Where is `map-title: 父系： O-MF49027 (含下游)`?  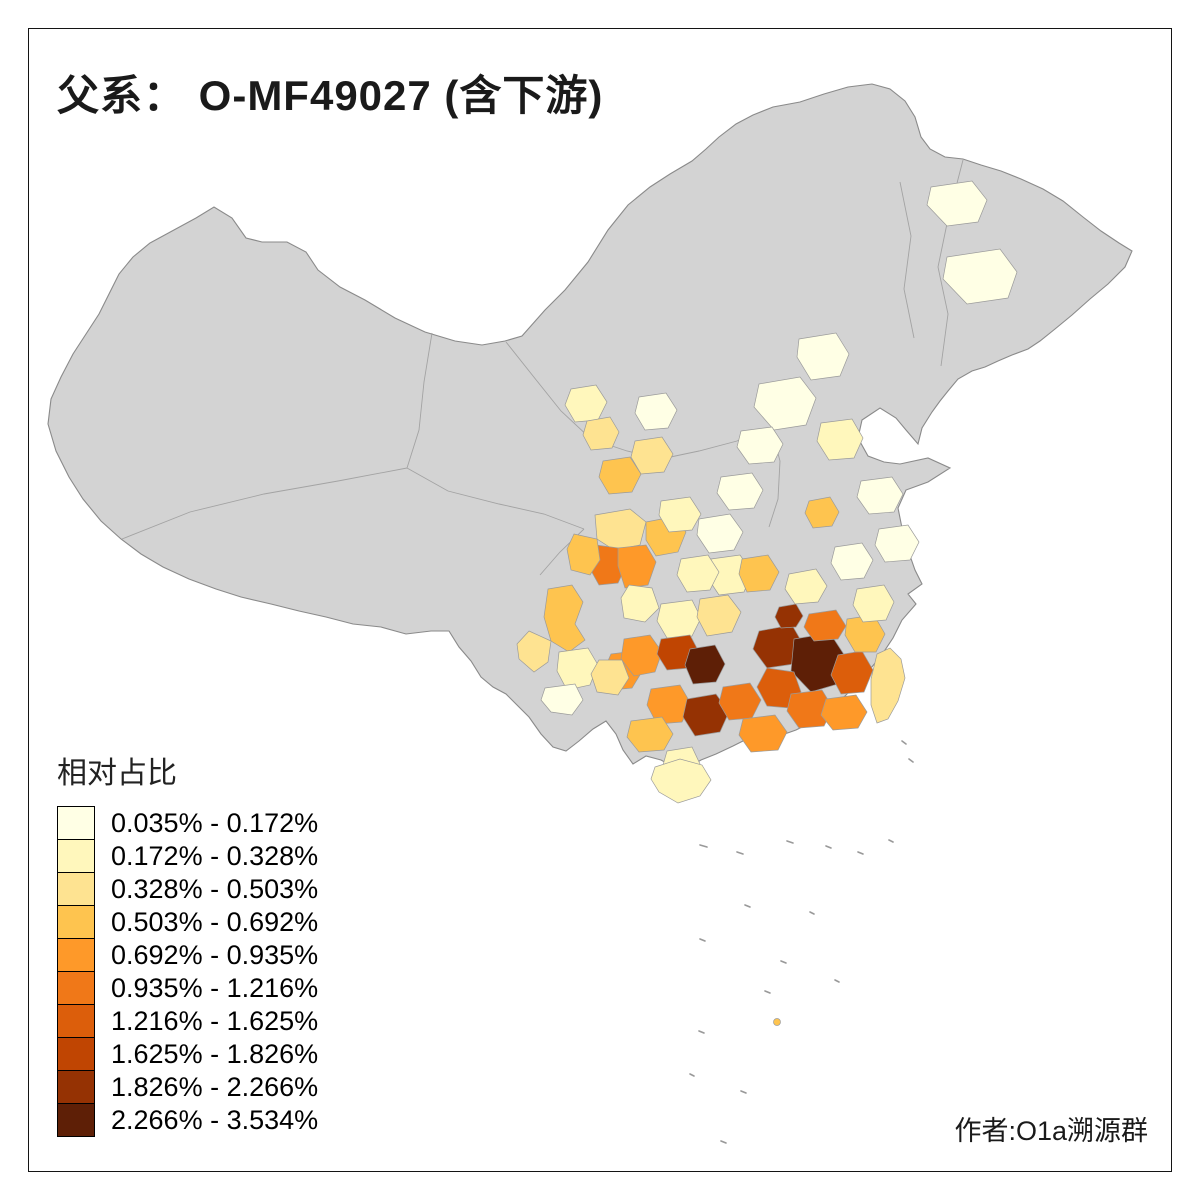
map-title: 父系： O-MF49027 (含下游) is located at coordinates (330, 95).